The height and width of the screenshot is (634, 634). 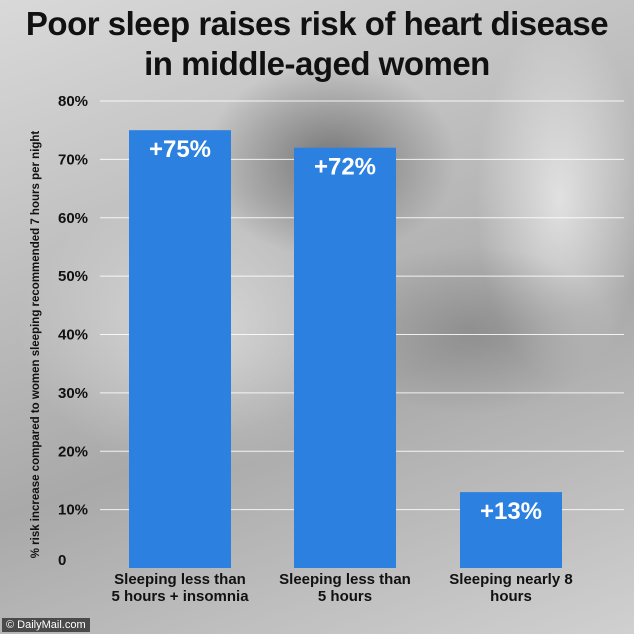 I want to click on y-tick-label: 0, so click(x=62, y=560).